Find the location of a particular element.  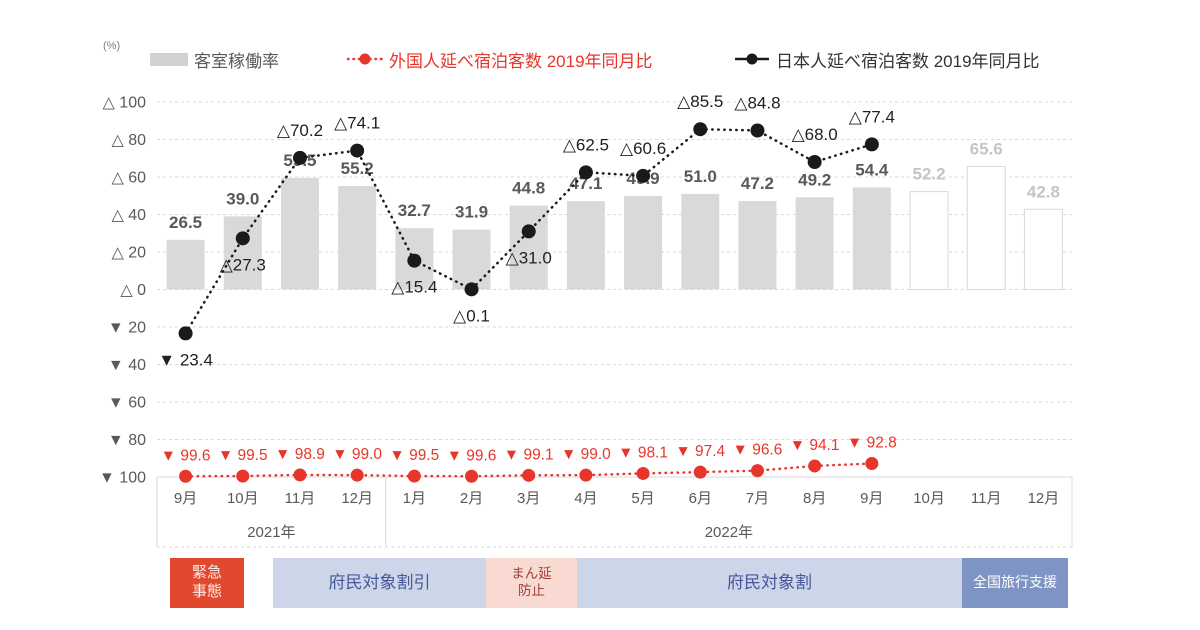

x-axis-month-label: 8月 is located at coordinates (814, 498).